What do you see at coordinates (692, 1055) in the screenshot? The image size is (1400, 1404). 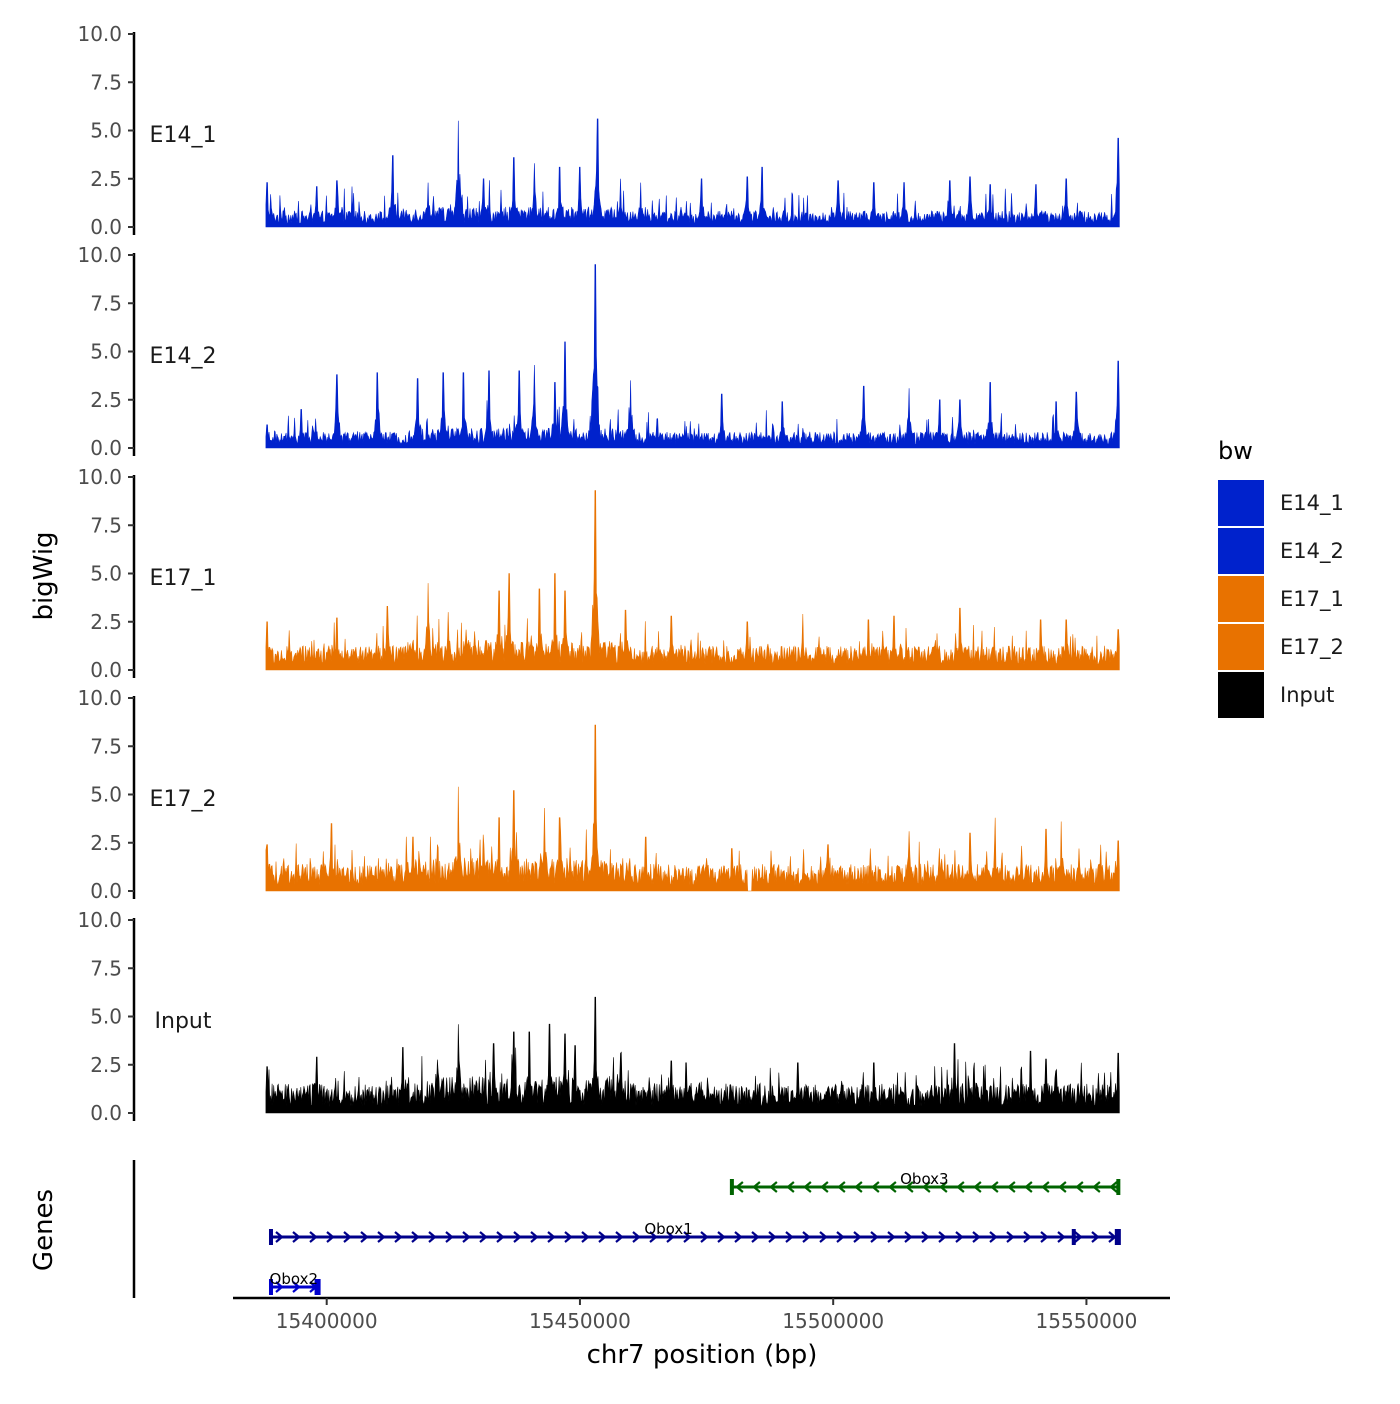 I see `coverage-area-Input` at bounding box center [692, 1055].